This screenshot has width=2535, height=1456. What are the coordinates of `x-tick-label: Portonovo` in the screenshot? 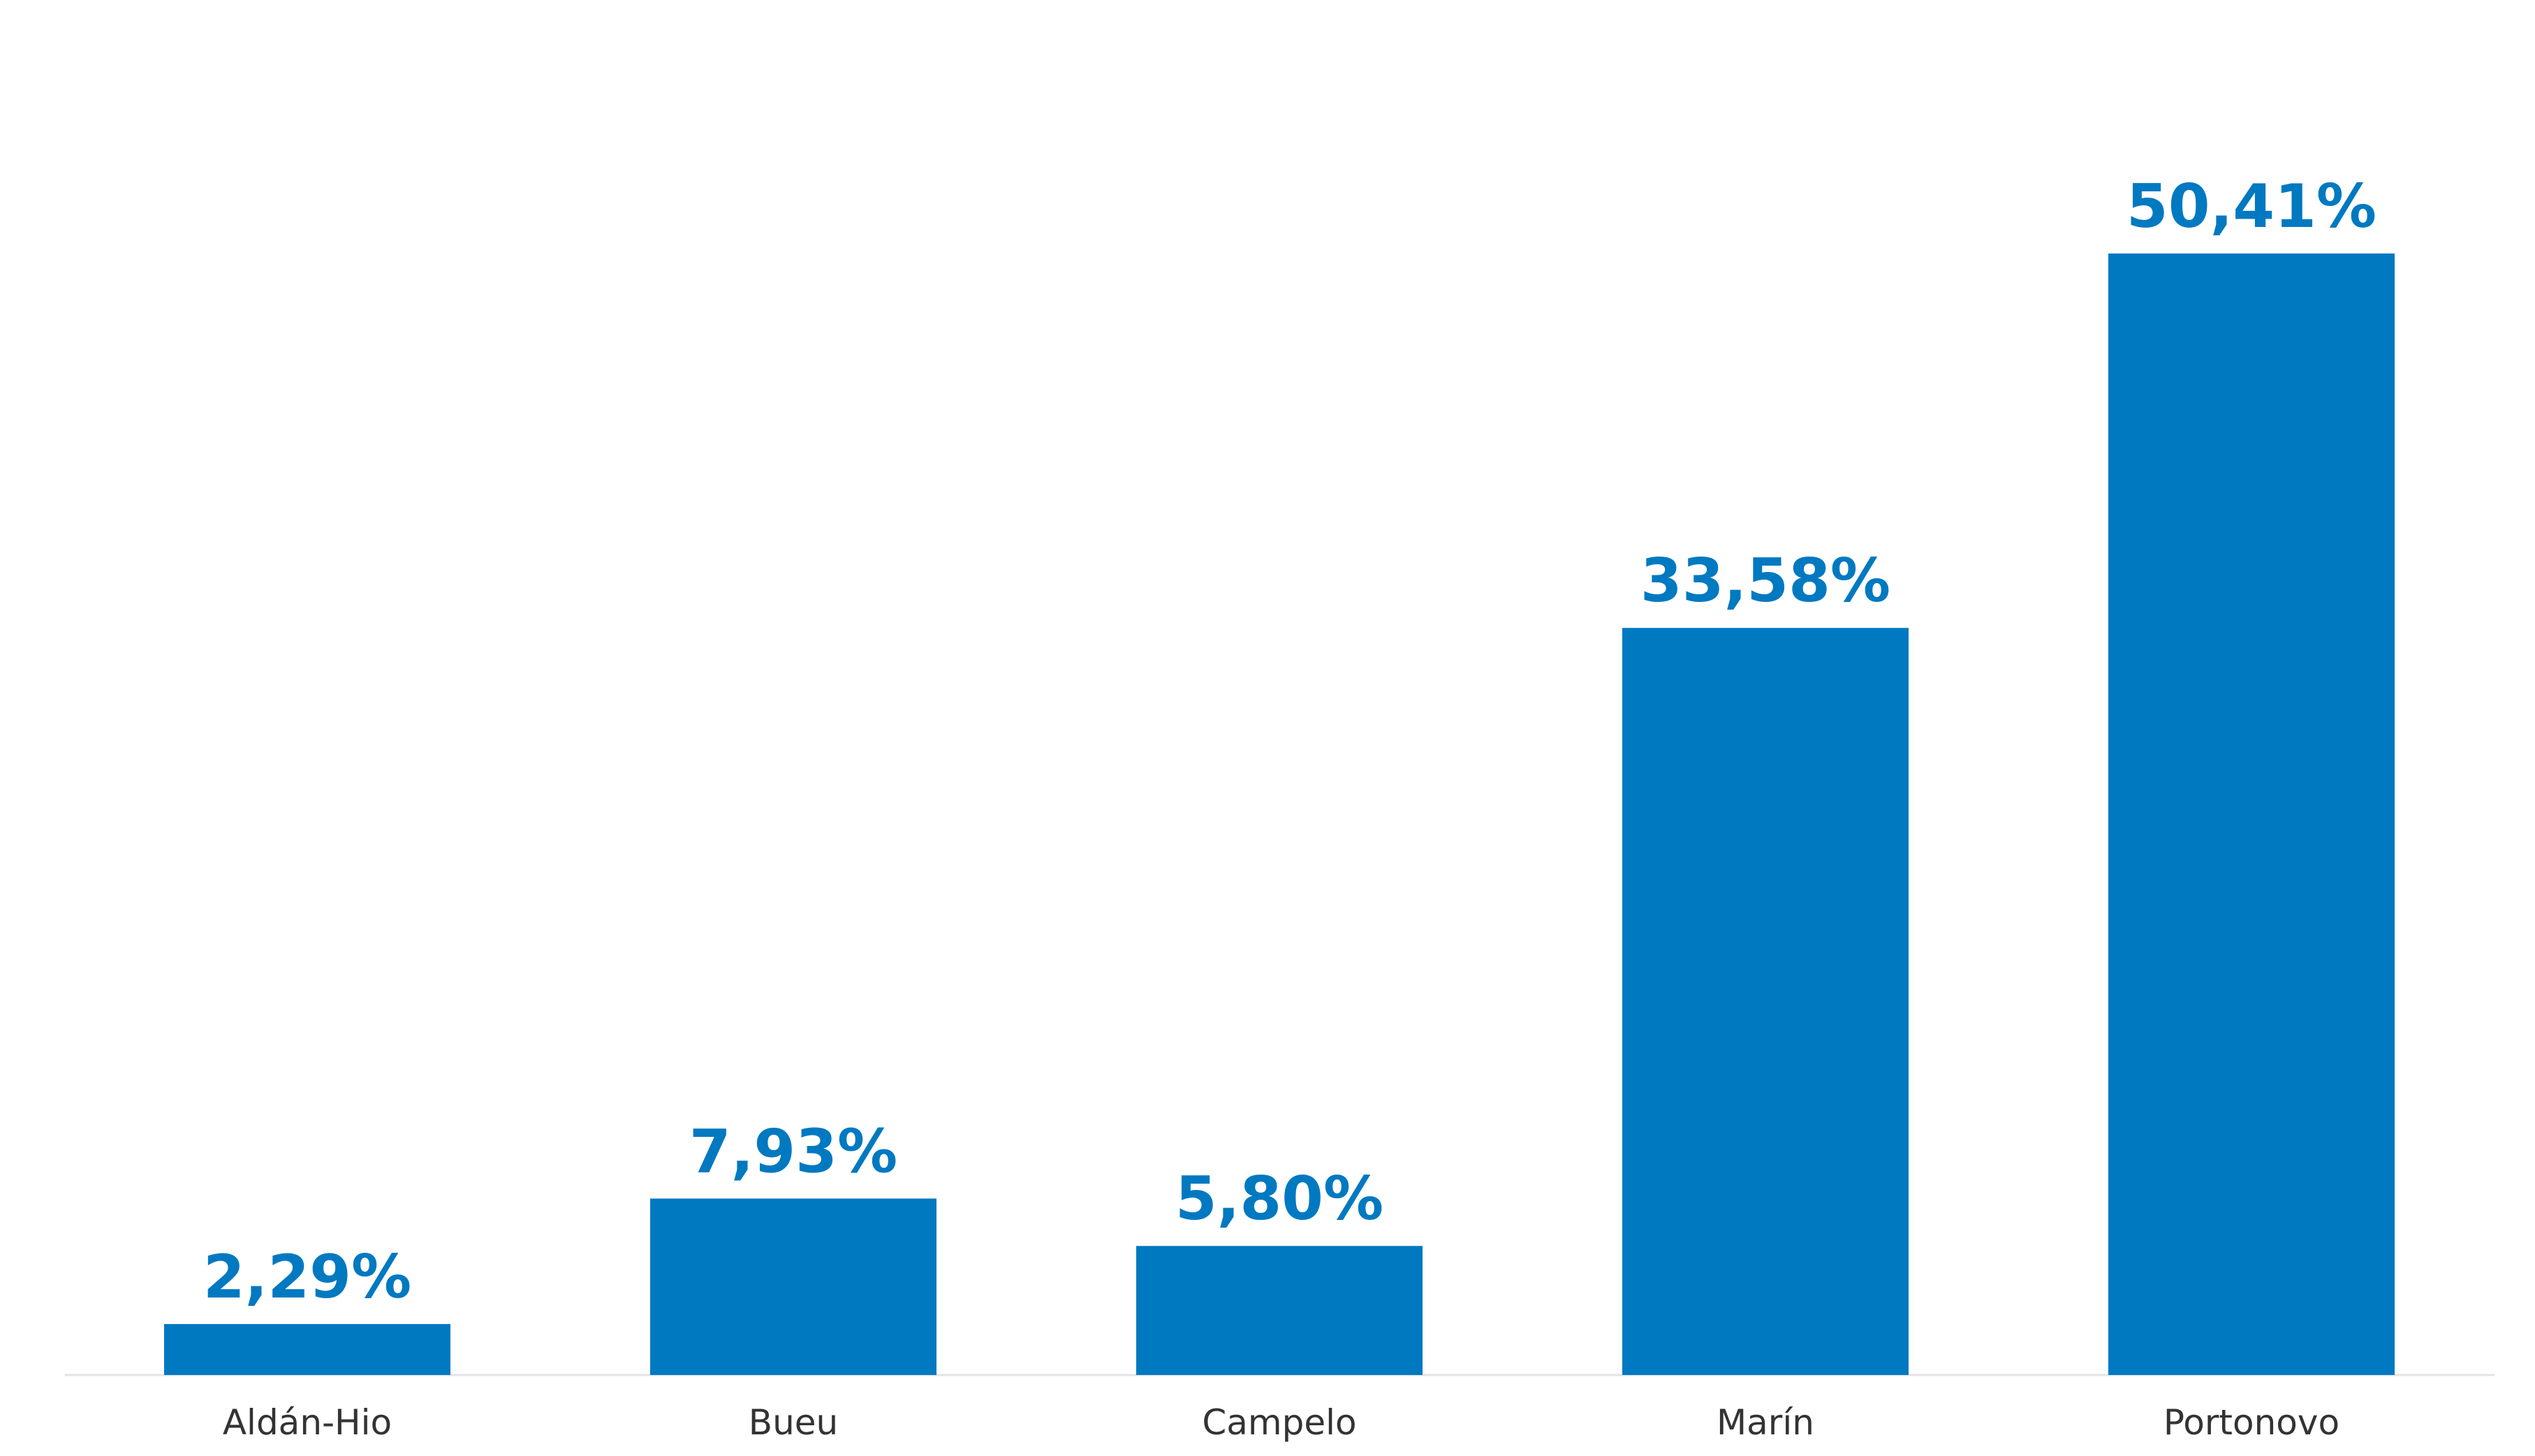 It's located at (2251, 1422).